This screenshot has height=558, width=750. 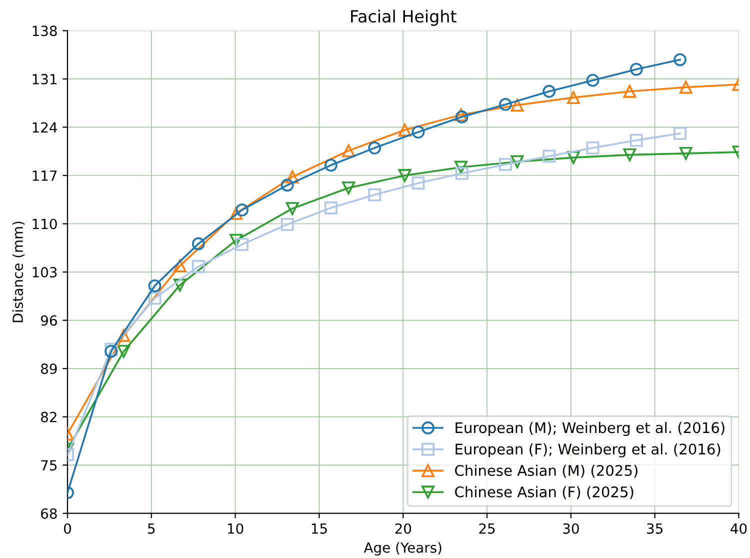 What do you see at coordinates (571, 528) in the screenshot?
I see `x-tick-label: 30` at bounding box center [571, 528].